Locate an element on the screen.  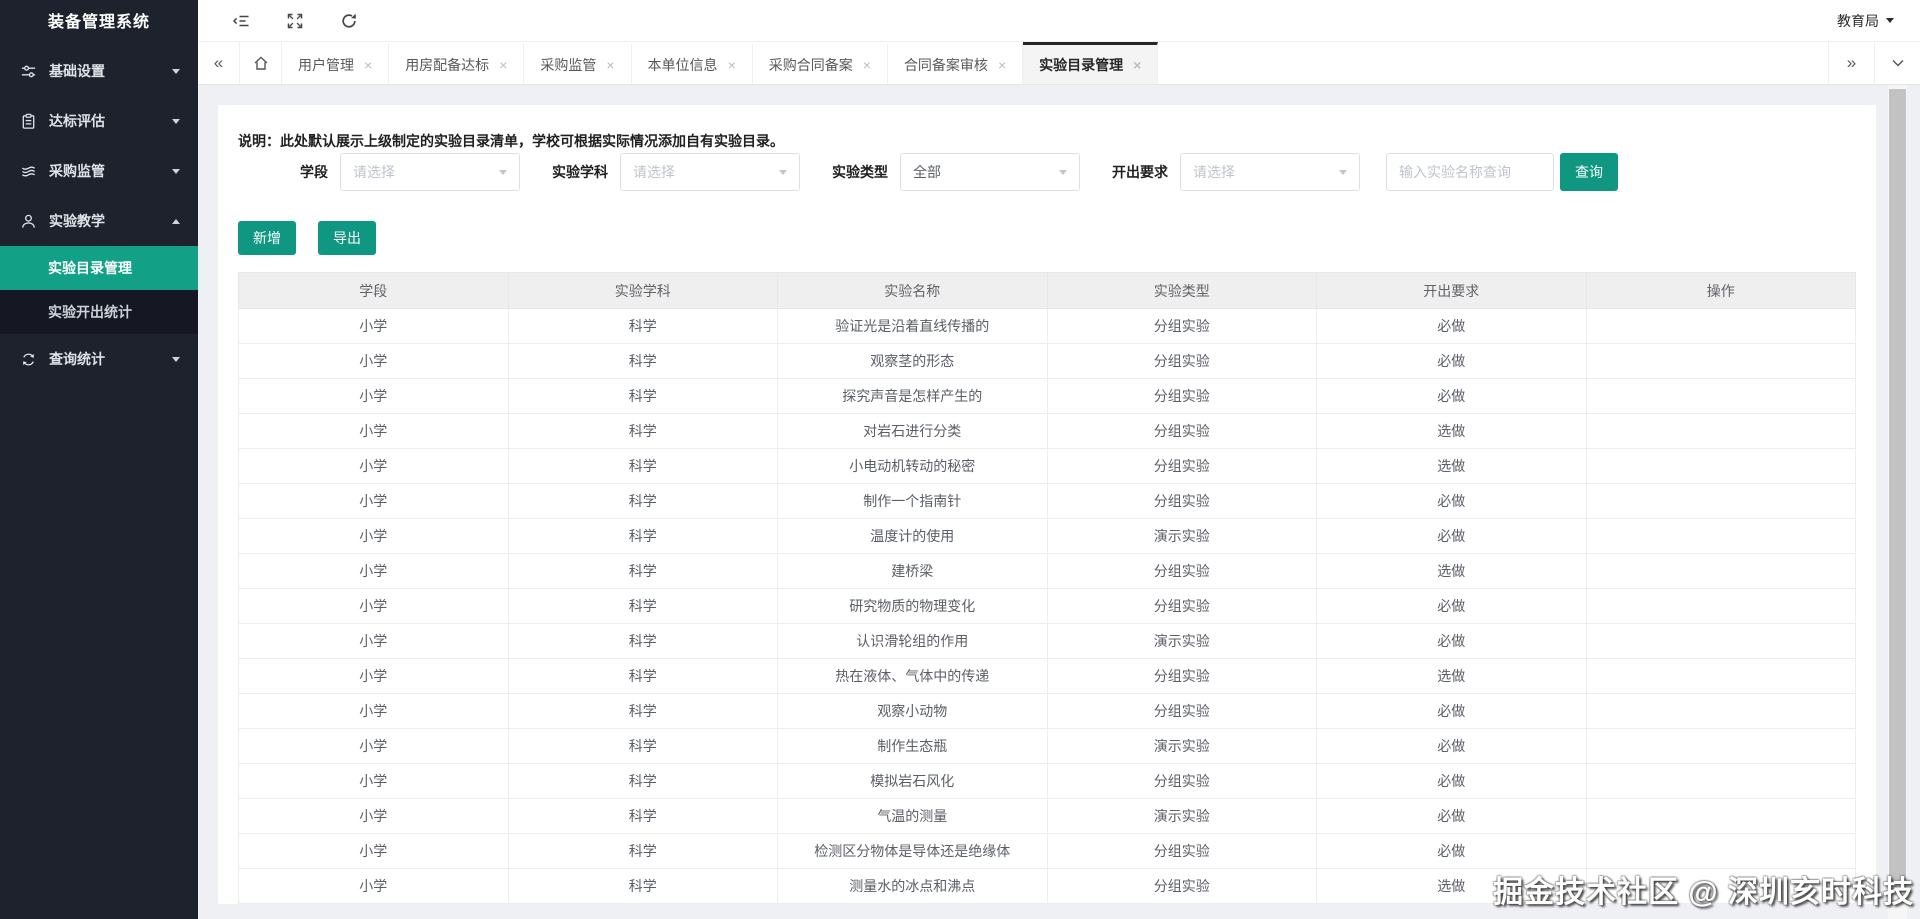
column-header: 操作 is located at coordinates (1720, 290).